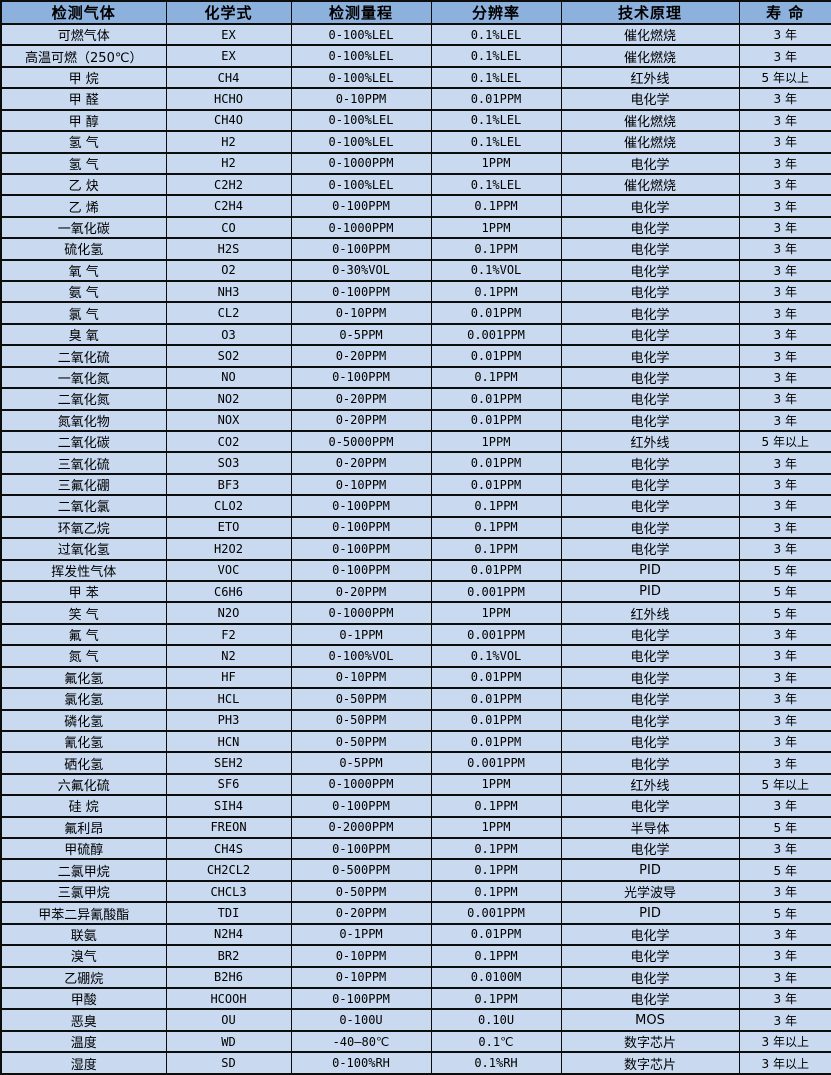 This screenshot has width=831, height=1075. I want to click on table-cell: 挥发性气体, so click(83, 570).